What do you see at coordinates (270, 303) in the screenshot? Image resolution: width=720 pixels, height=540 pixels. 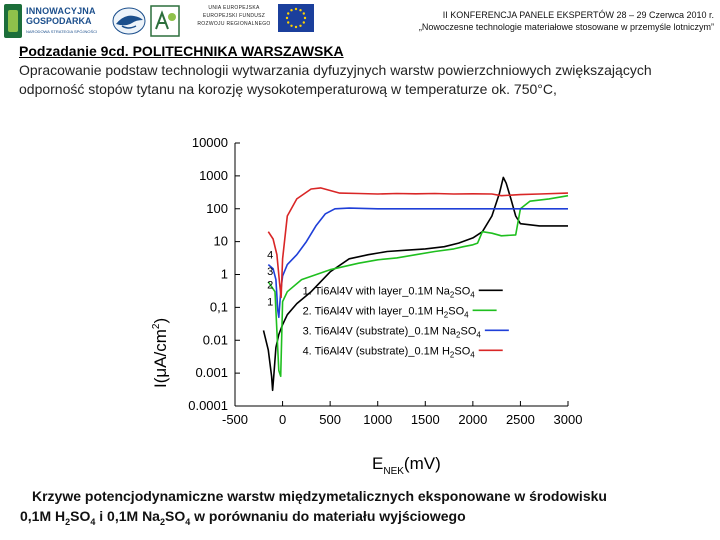 I see `curve-label-1: 1` at bounding box center [270, 303].